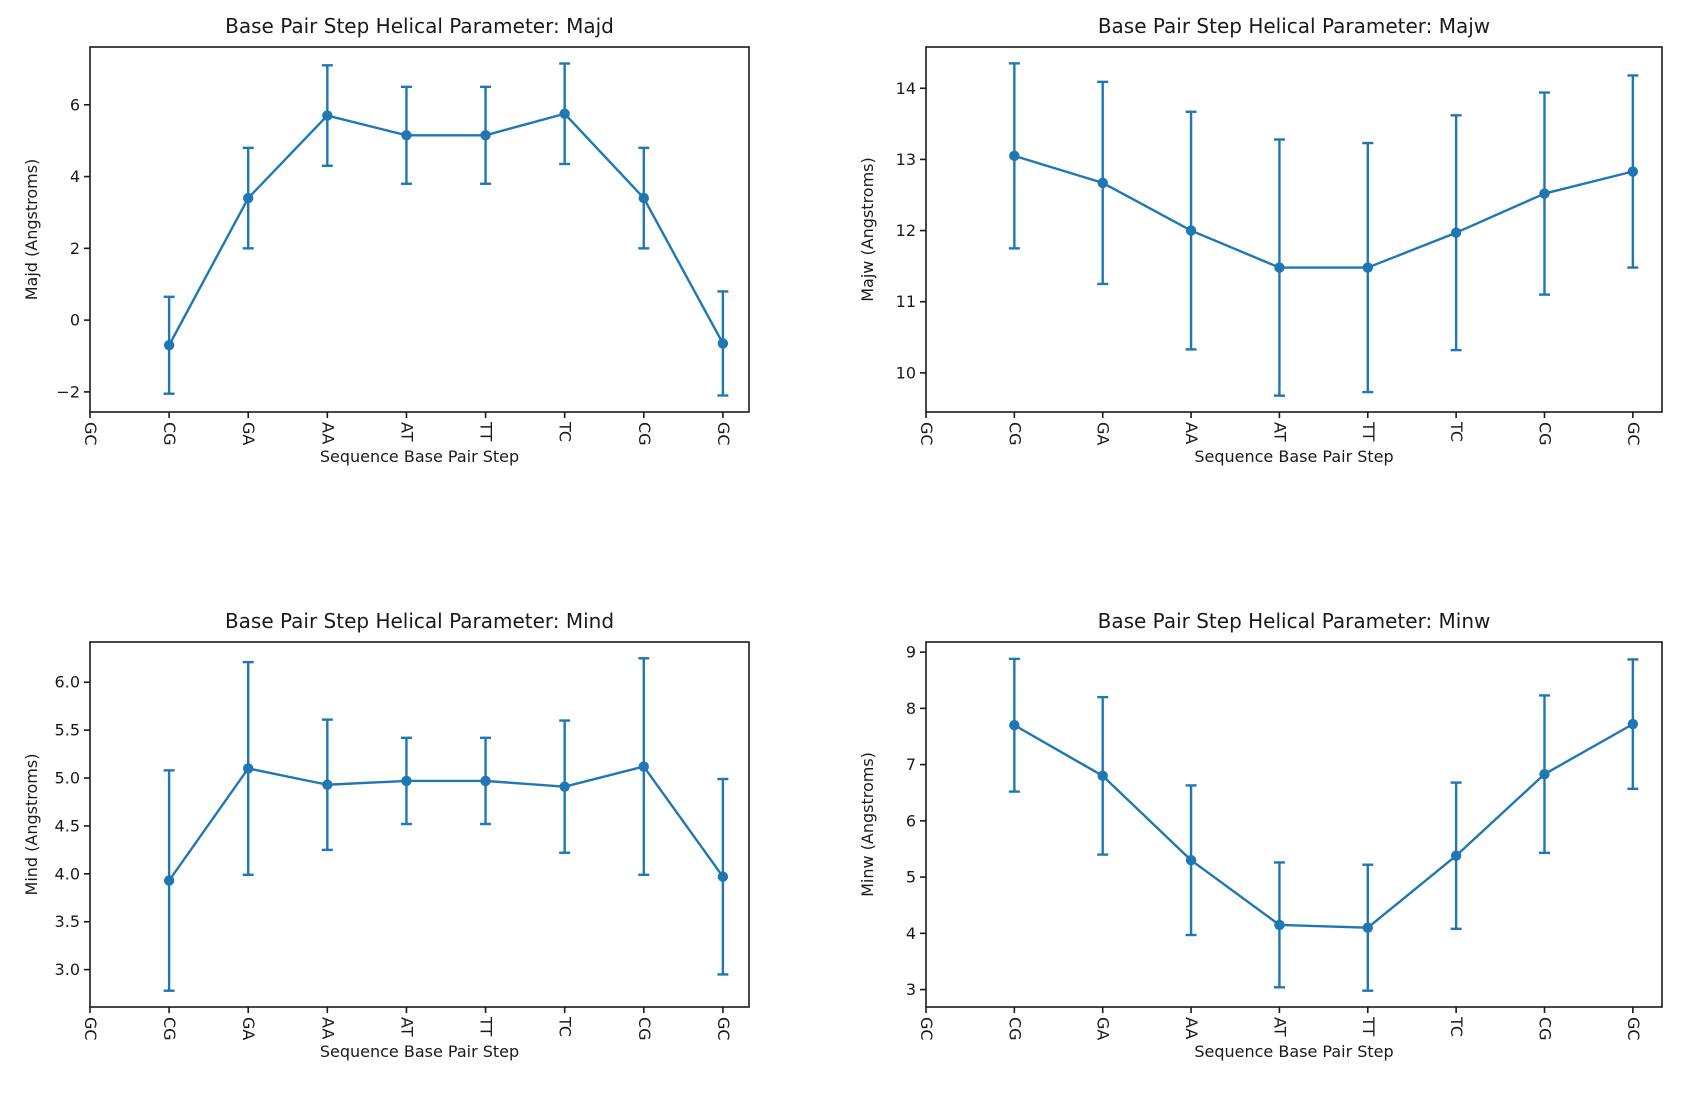 This screenshot has width=1688, height=1105. I want to click on y-tick-label: 12, so click(906, 230).